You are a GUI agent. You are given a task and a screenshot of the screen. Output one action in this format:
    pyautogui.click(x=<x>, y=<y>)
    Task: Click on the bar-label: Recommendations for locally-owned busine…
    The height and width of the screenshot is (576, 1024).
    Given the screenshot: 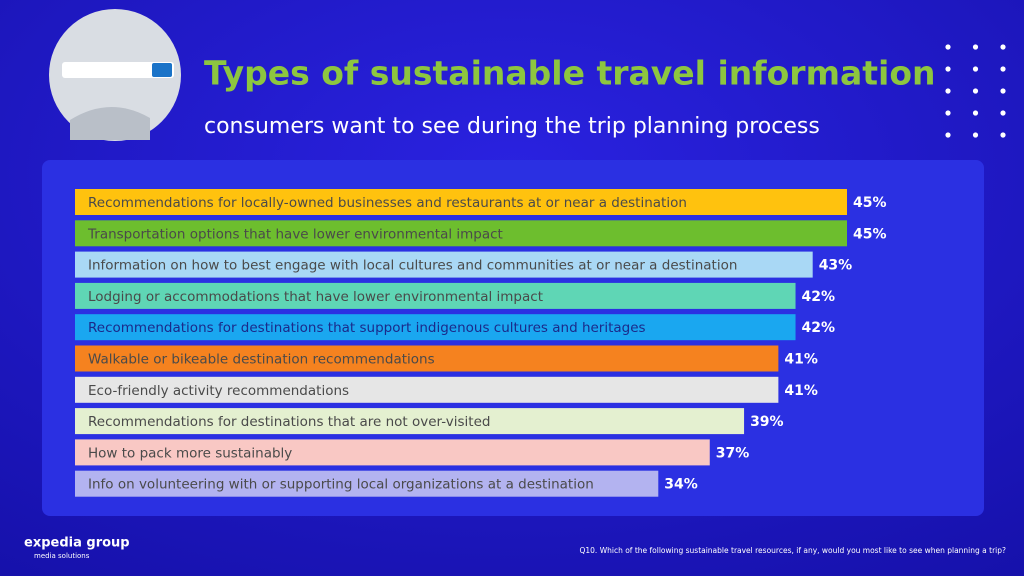 What is the action you would take?
    pyautogui.click(x=387, y=203)
    